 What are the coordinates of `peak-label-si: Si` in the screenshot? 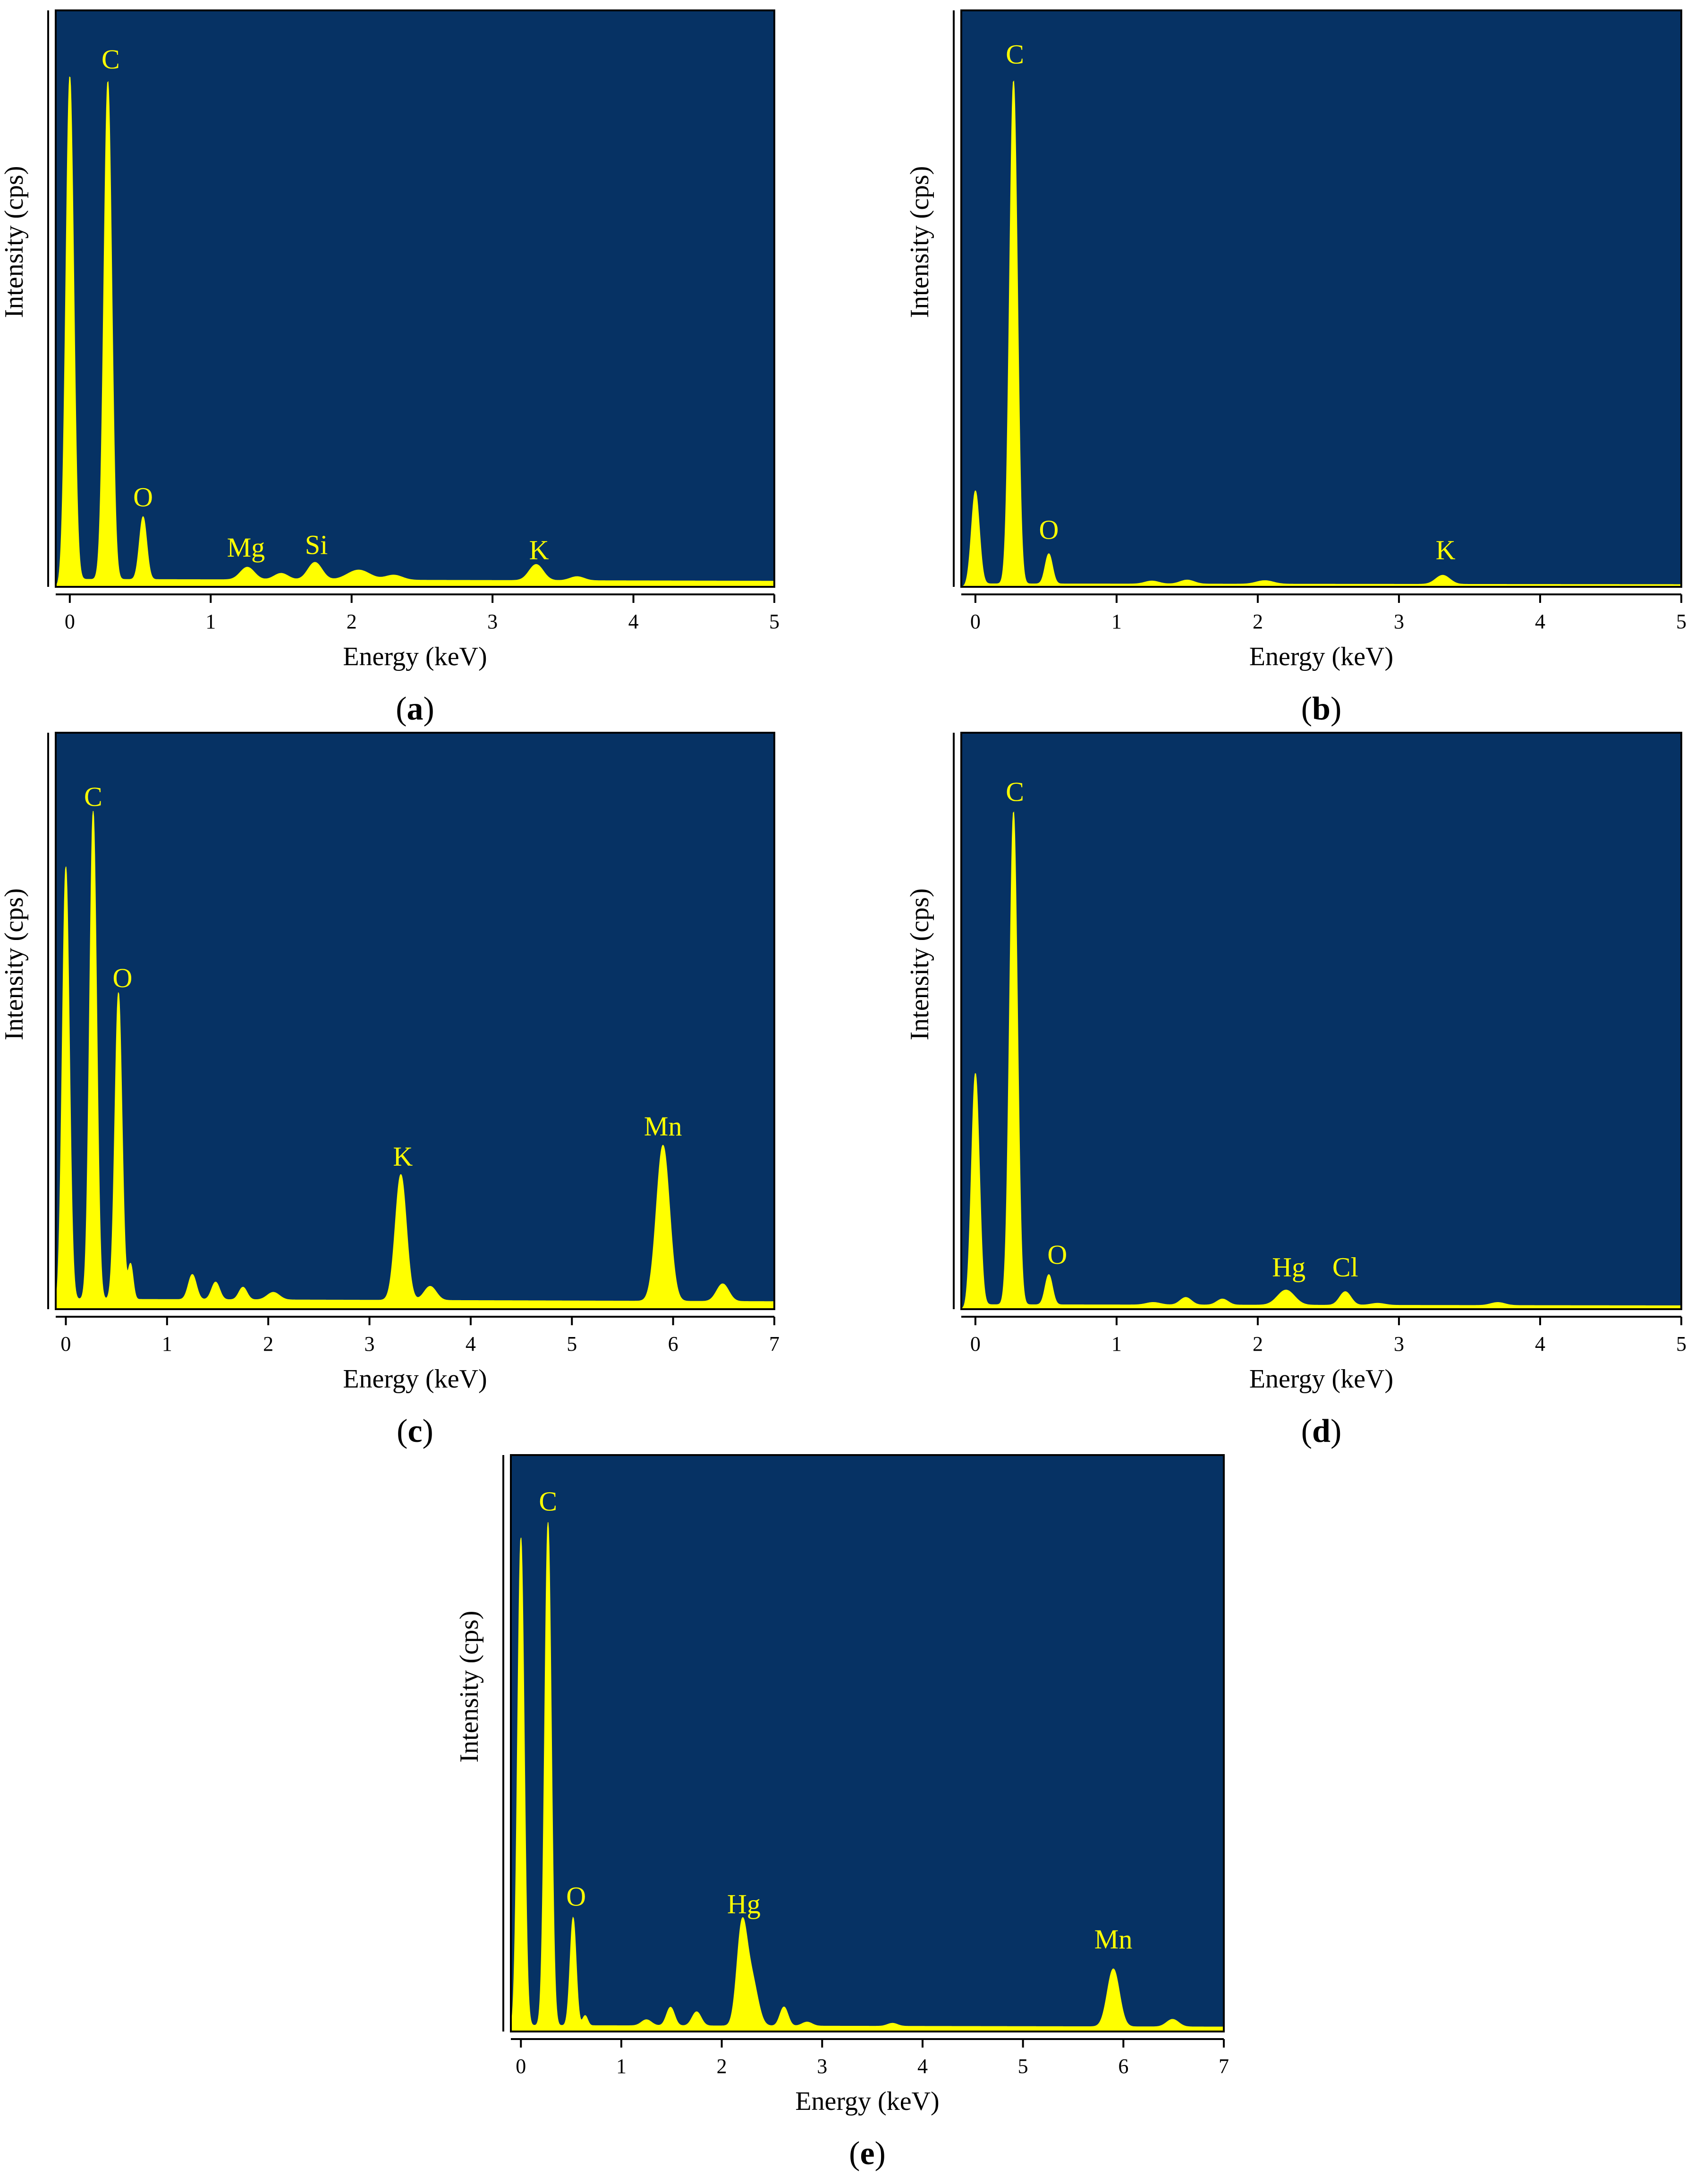 It's located at (316, 545).